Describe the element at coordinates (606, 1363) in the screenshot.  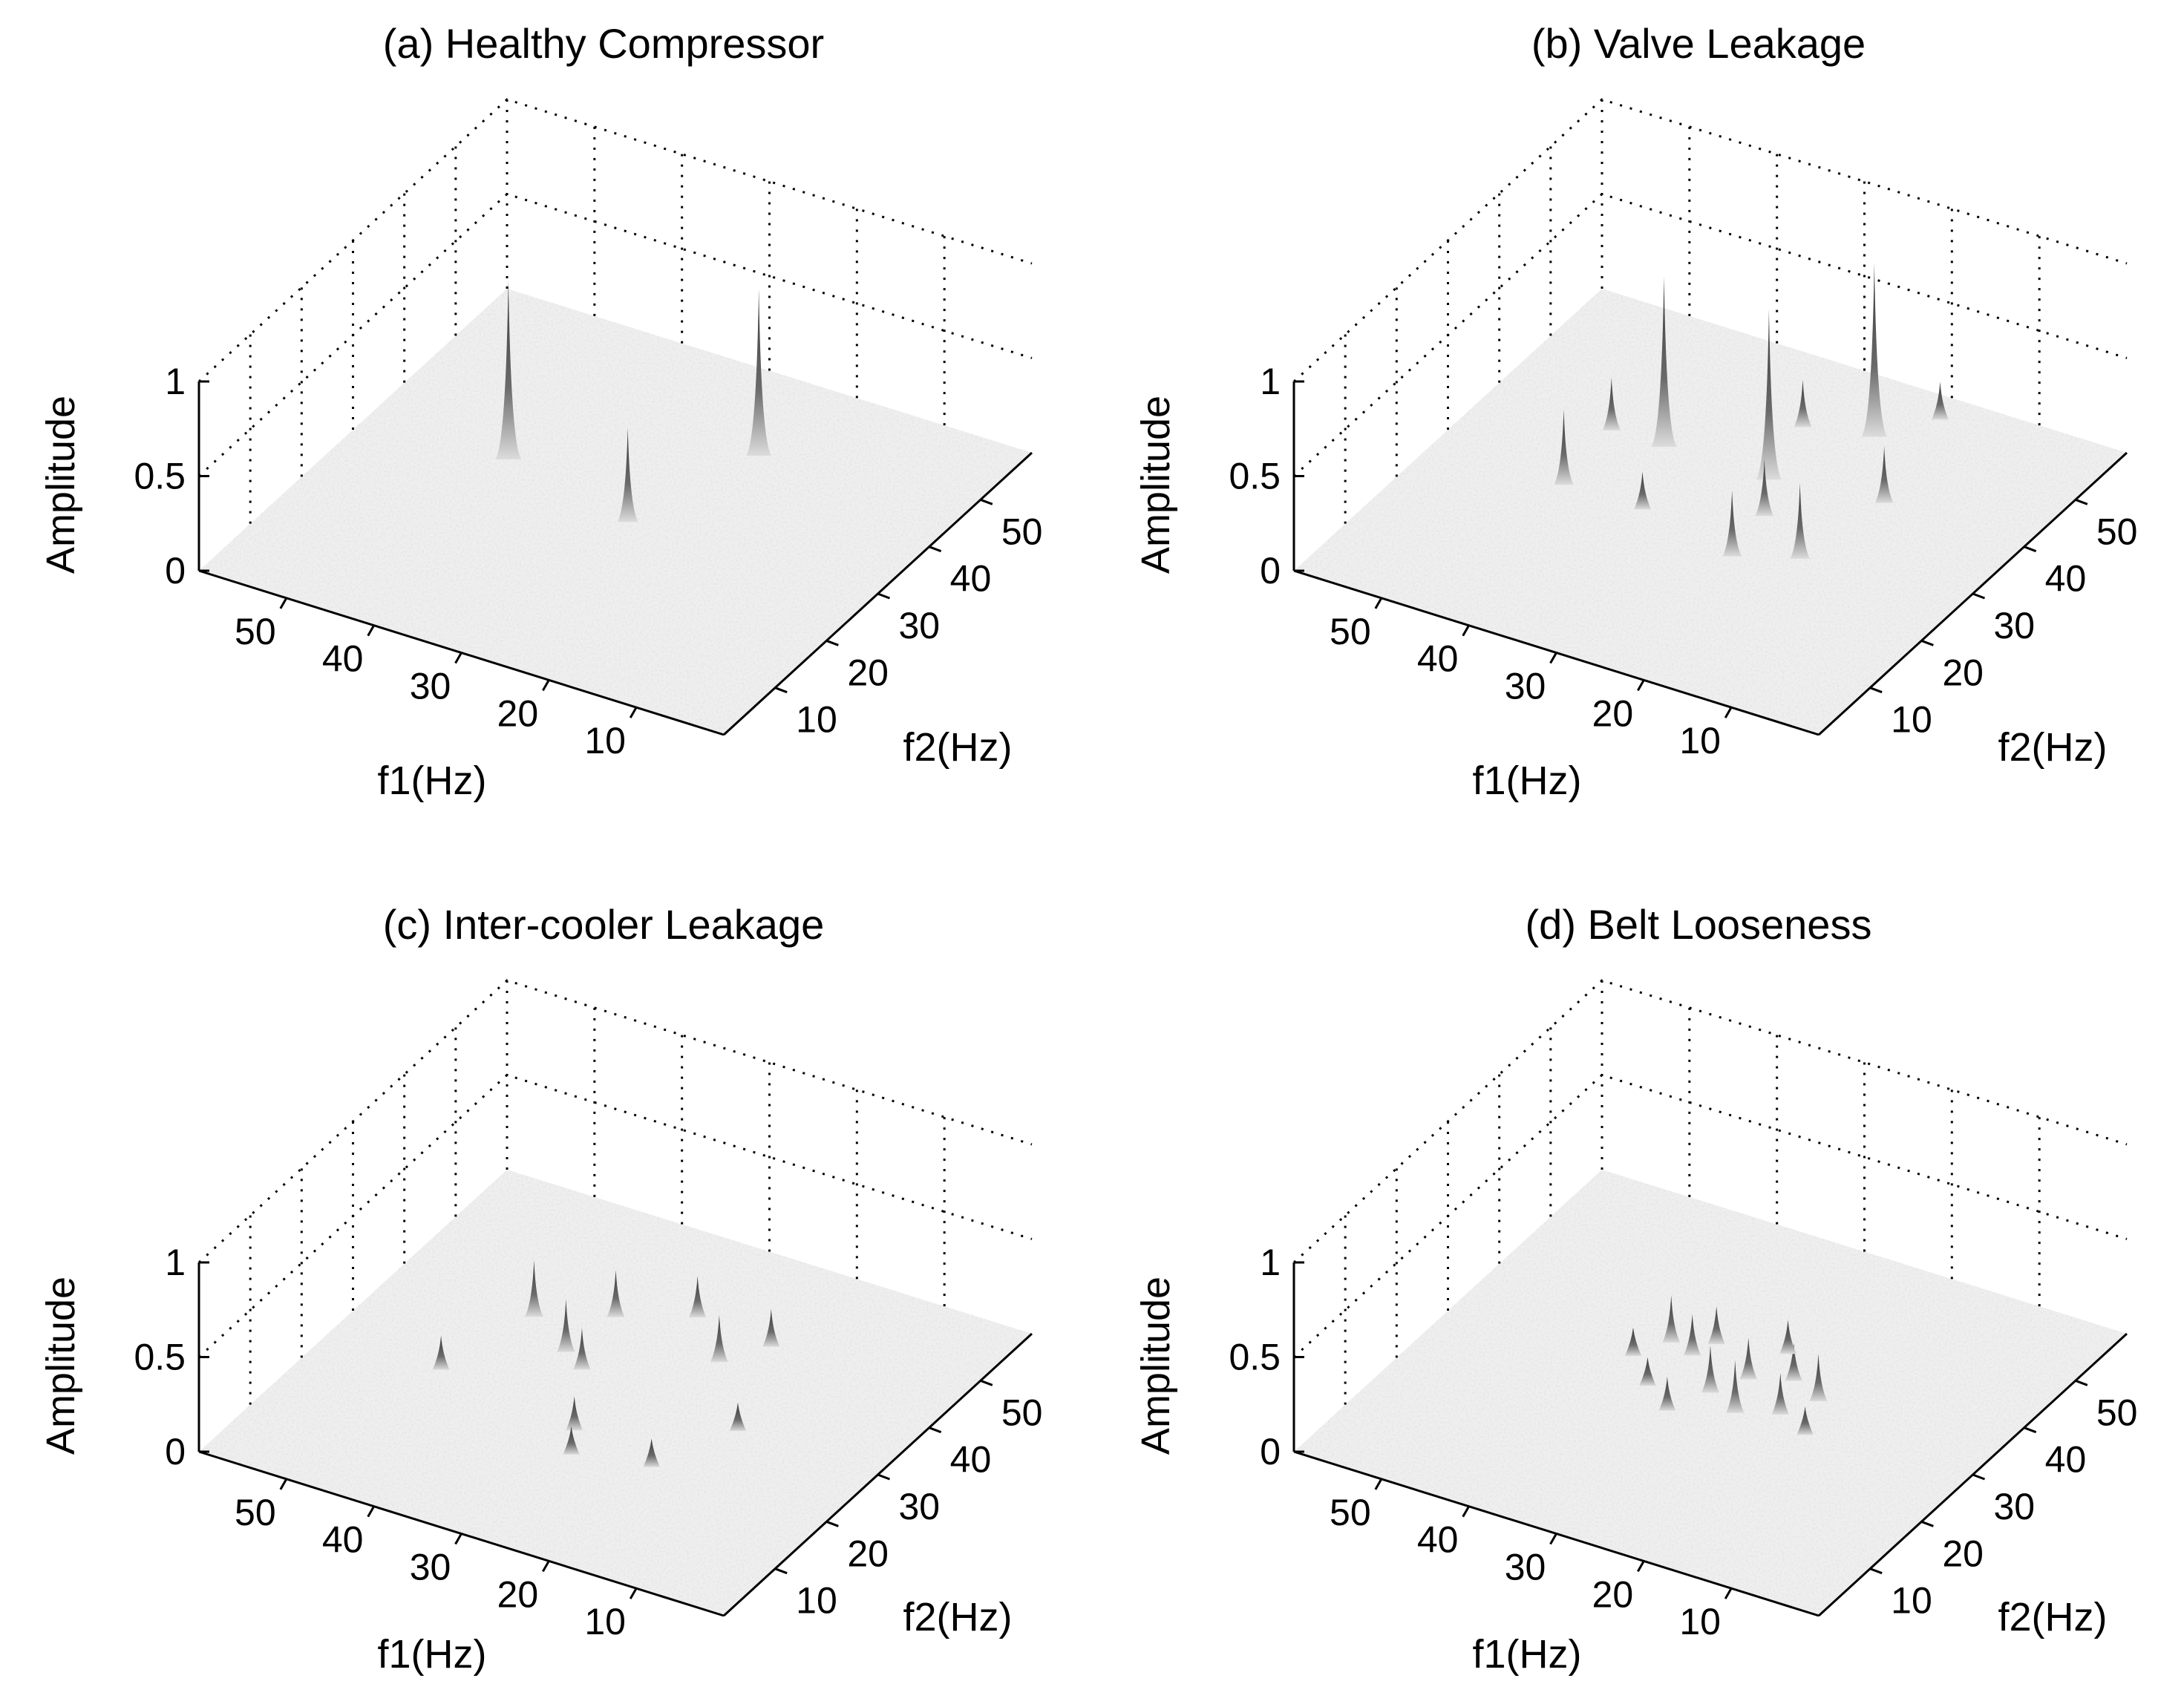
I see `peaks-layer` at that location.